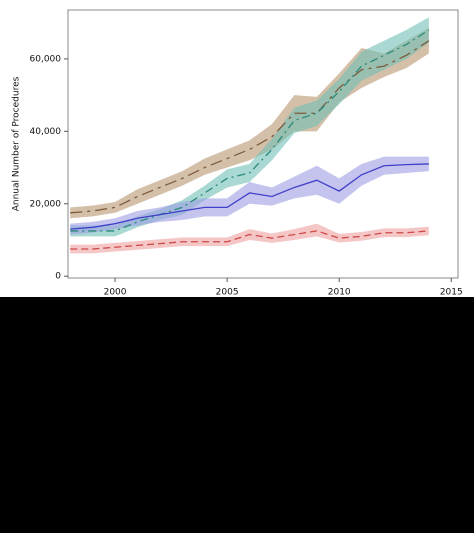 This screenshot has width=474, height=533. Describe the element at coordinates (227, 293) in the screenshot. I see `x-tick-label: 2005` at that location.